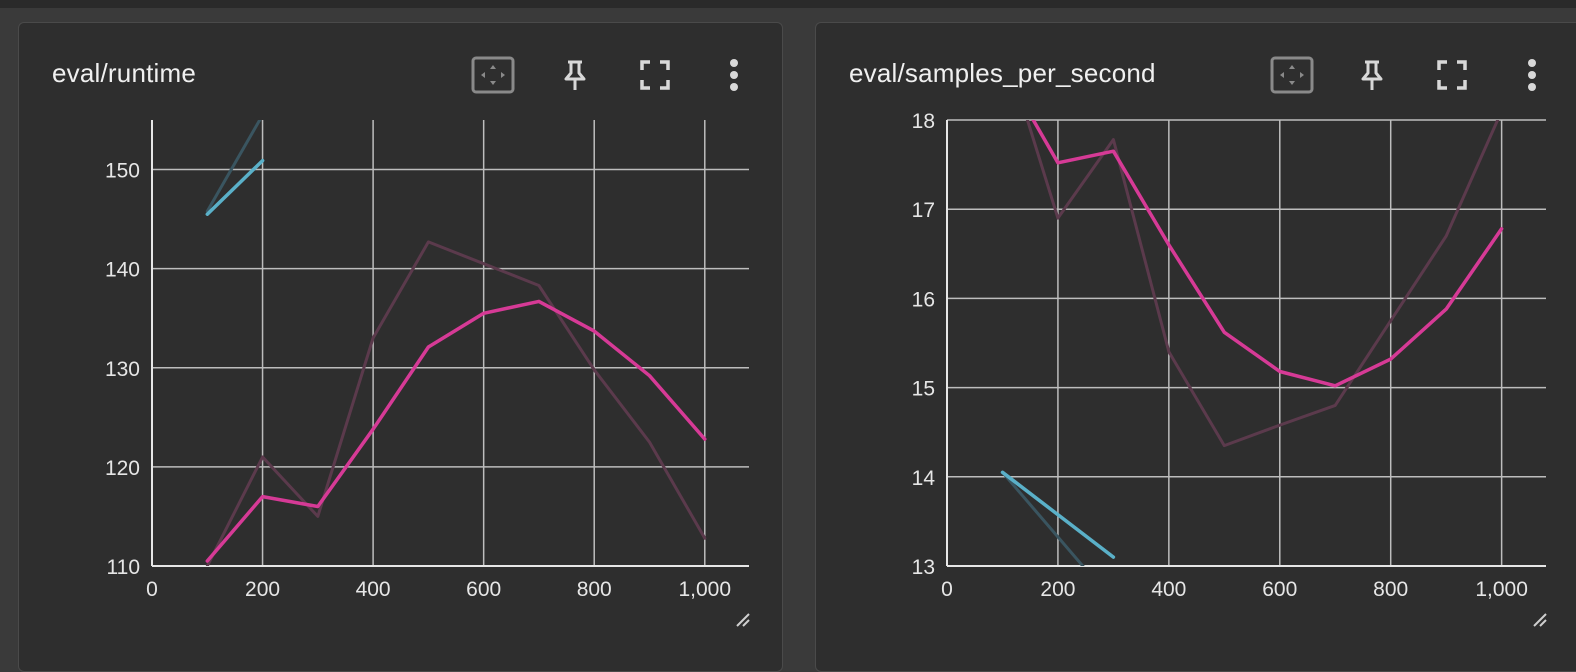  What do you see at coordinates (924, 478) in the screenshot?
I see `y-tick-label: 14` at bounding box center [924, 478].